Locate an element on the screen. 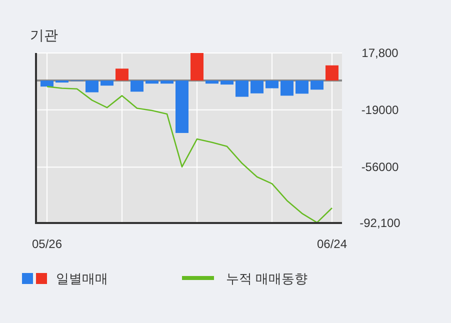 This screenshot has width=451, height=323. x-tick-label: 06/24 is located at coordinates (332, 244).